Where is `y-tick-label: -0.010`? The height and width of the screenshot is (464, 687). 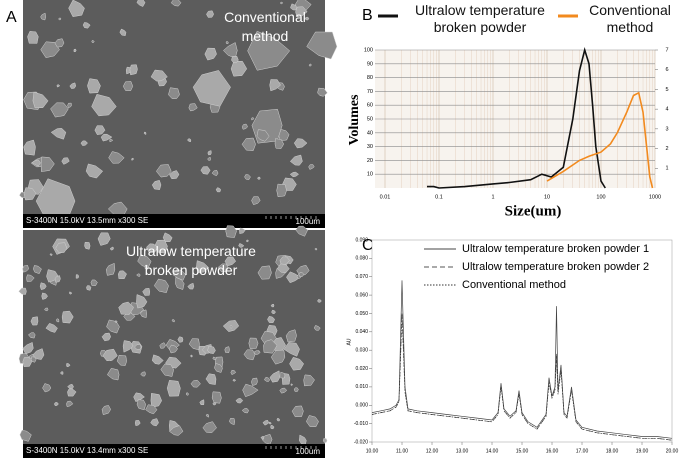
y-tick-label: -0.010 is located at coordinates (361, 424).